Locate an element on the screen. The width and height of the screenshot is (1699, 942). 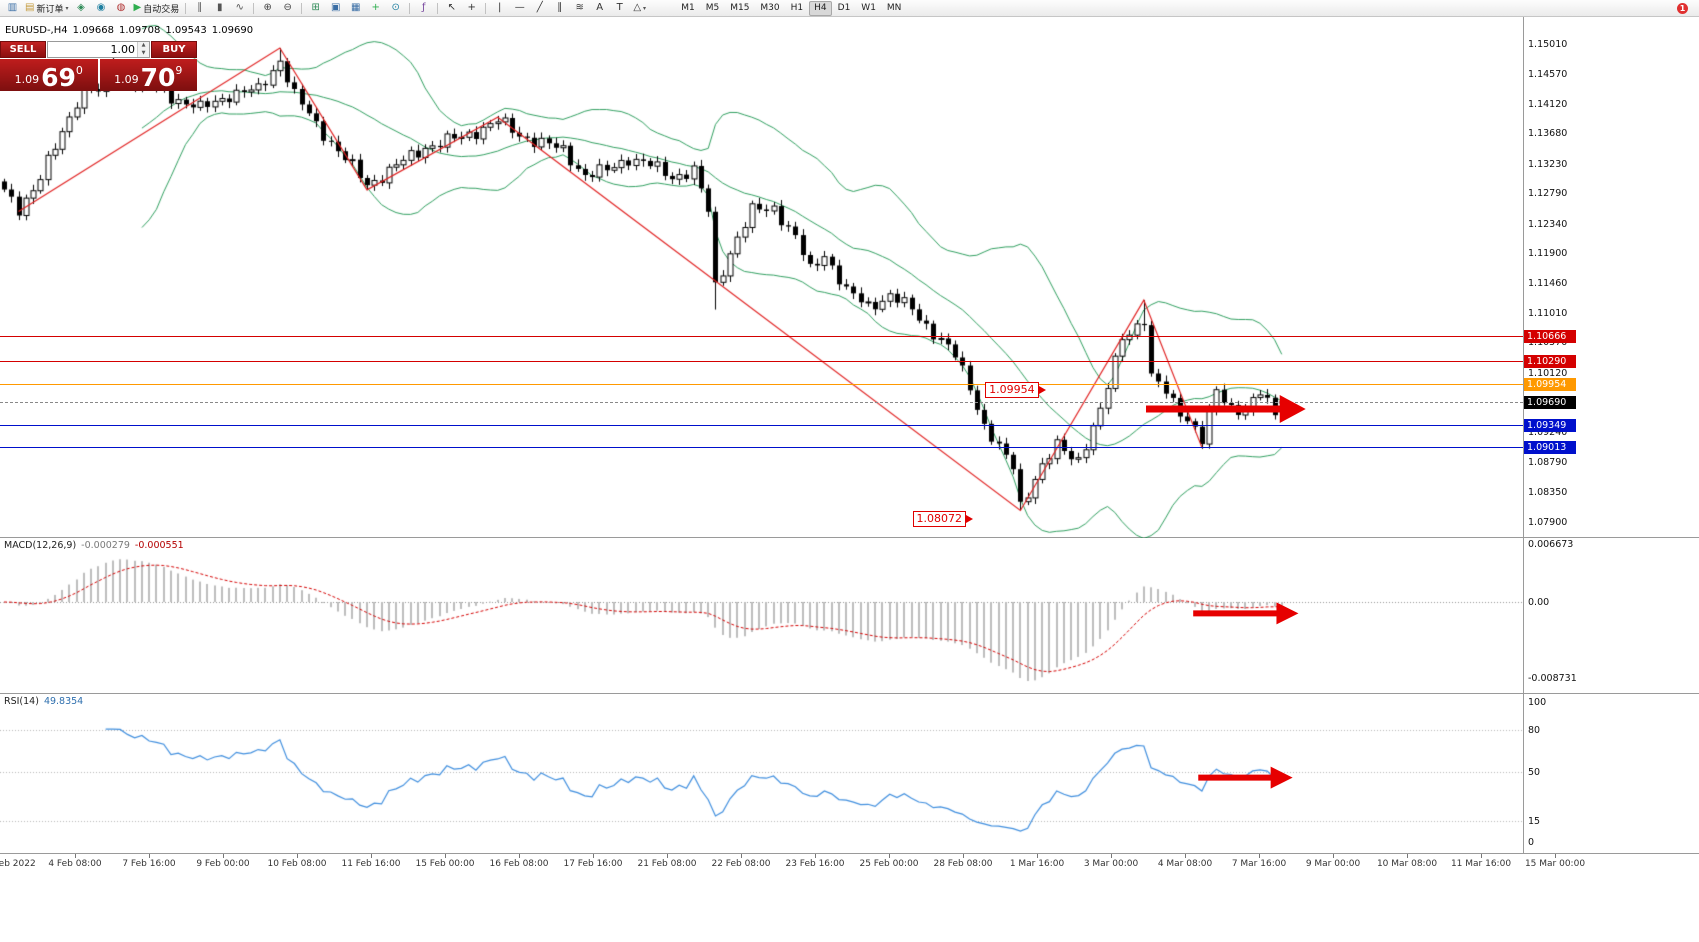
autotrading-button: ▶ 自动交易 is located at coordinates (156, 8).